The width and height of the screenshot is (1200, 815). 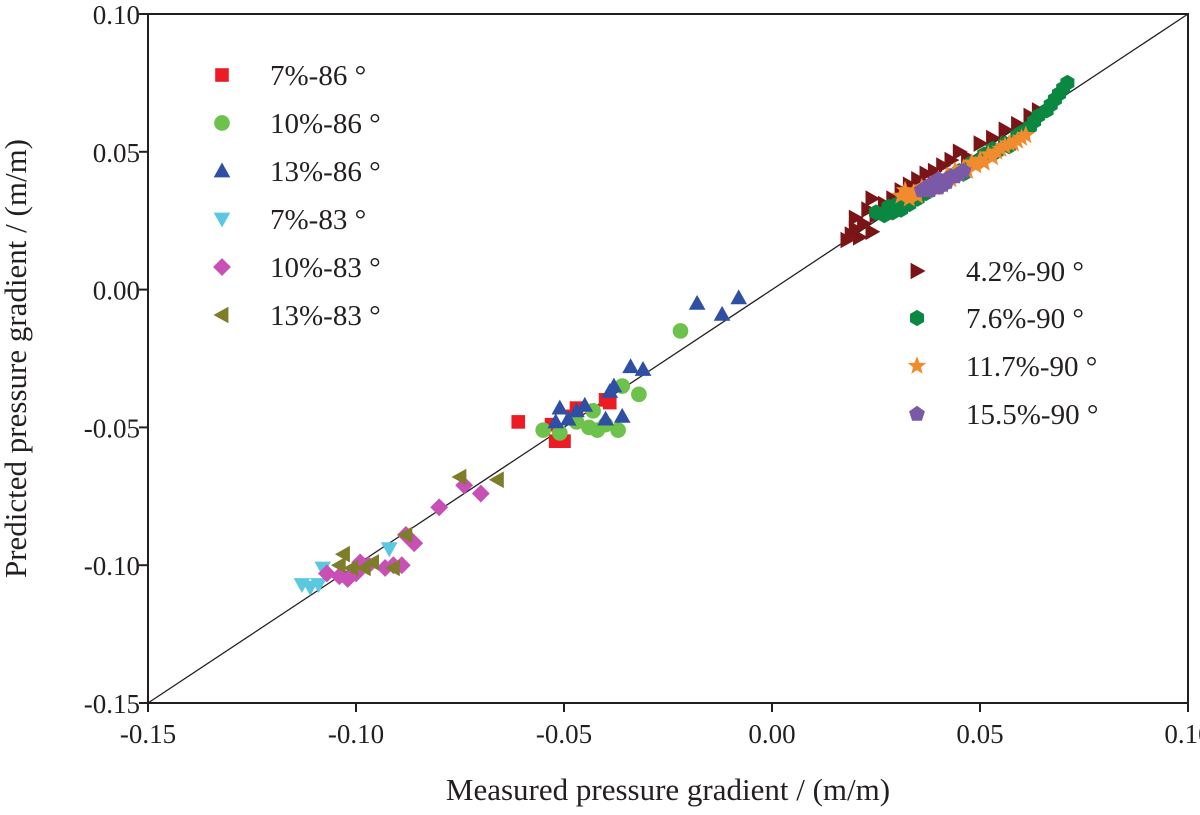 I want to click on x-tick-label: 0.10, so click(x=1182, y=734).